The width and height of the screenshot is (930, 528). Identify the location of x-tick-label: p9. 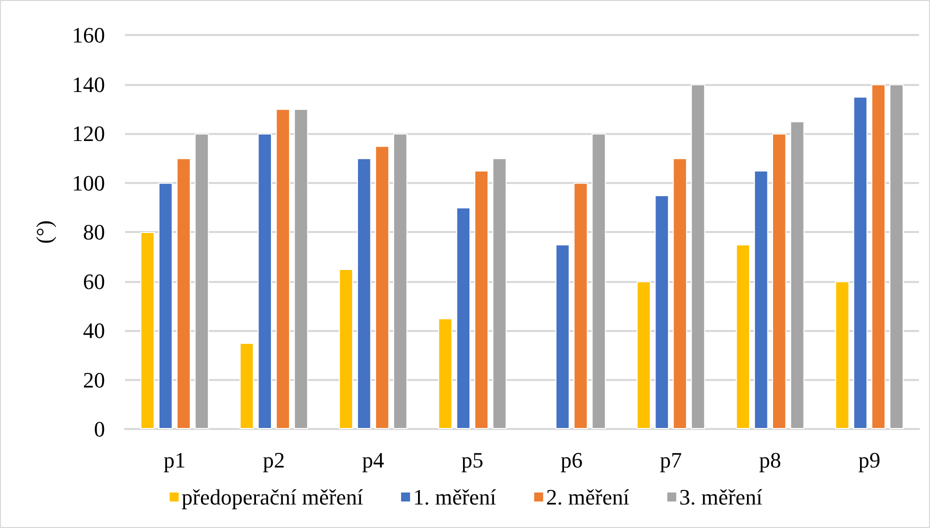
(869, 460).